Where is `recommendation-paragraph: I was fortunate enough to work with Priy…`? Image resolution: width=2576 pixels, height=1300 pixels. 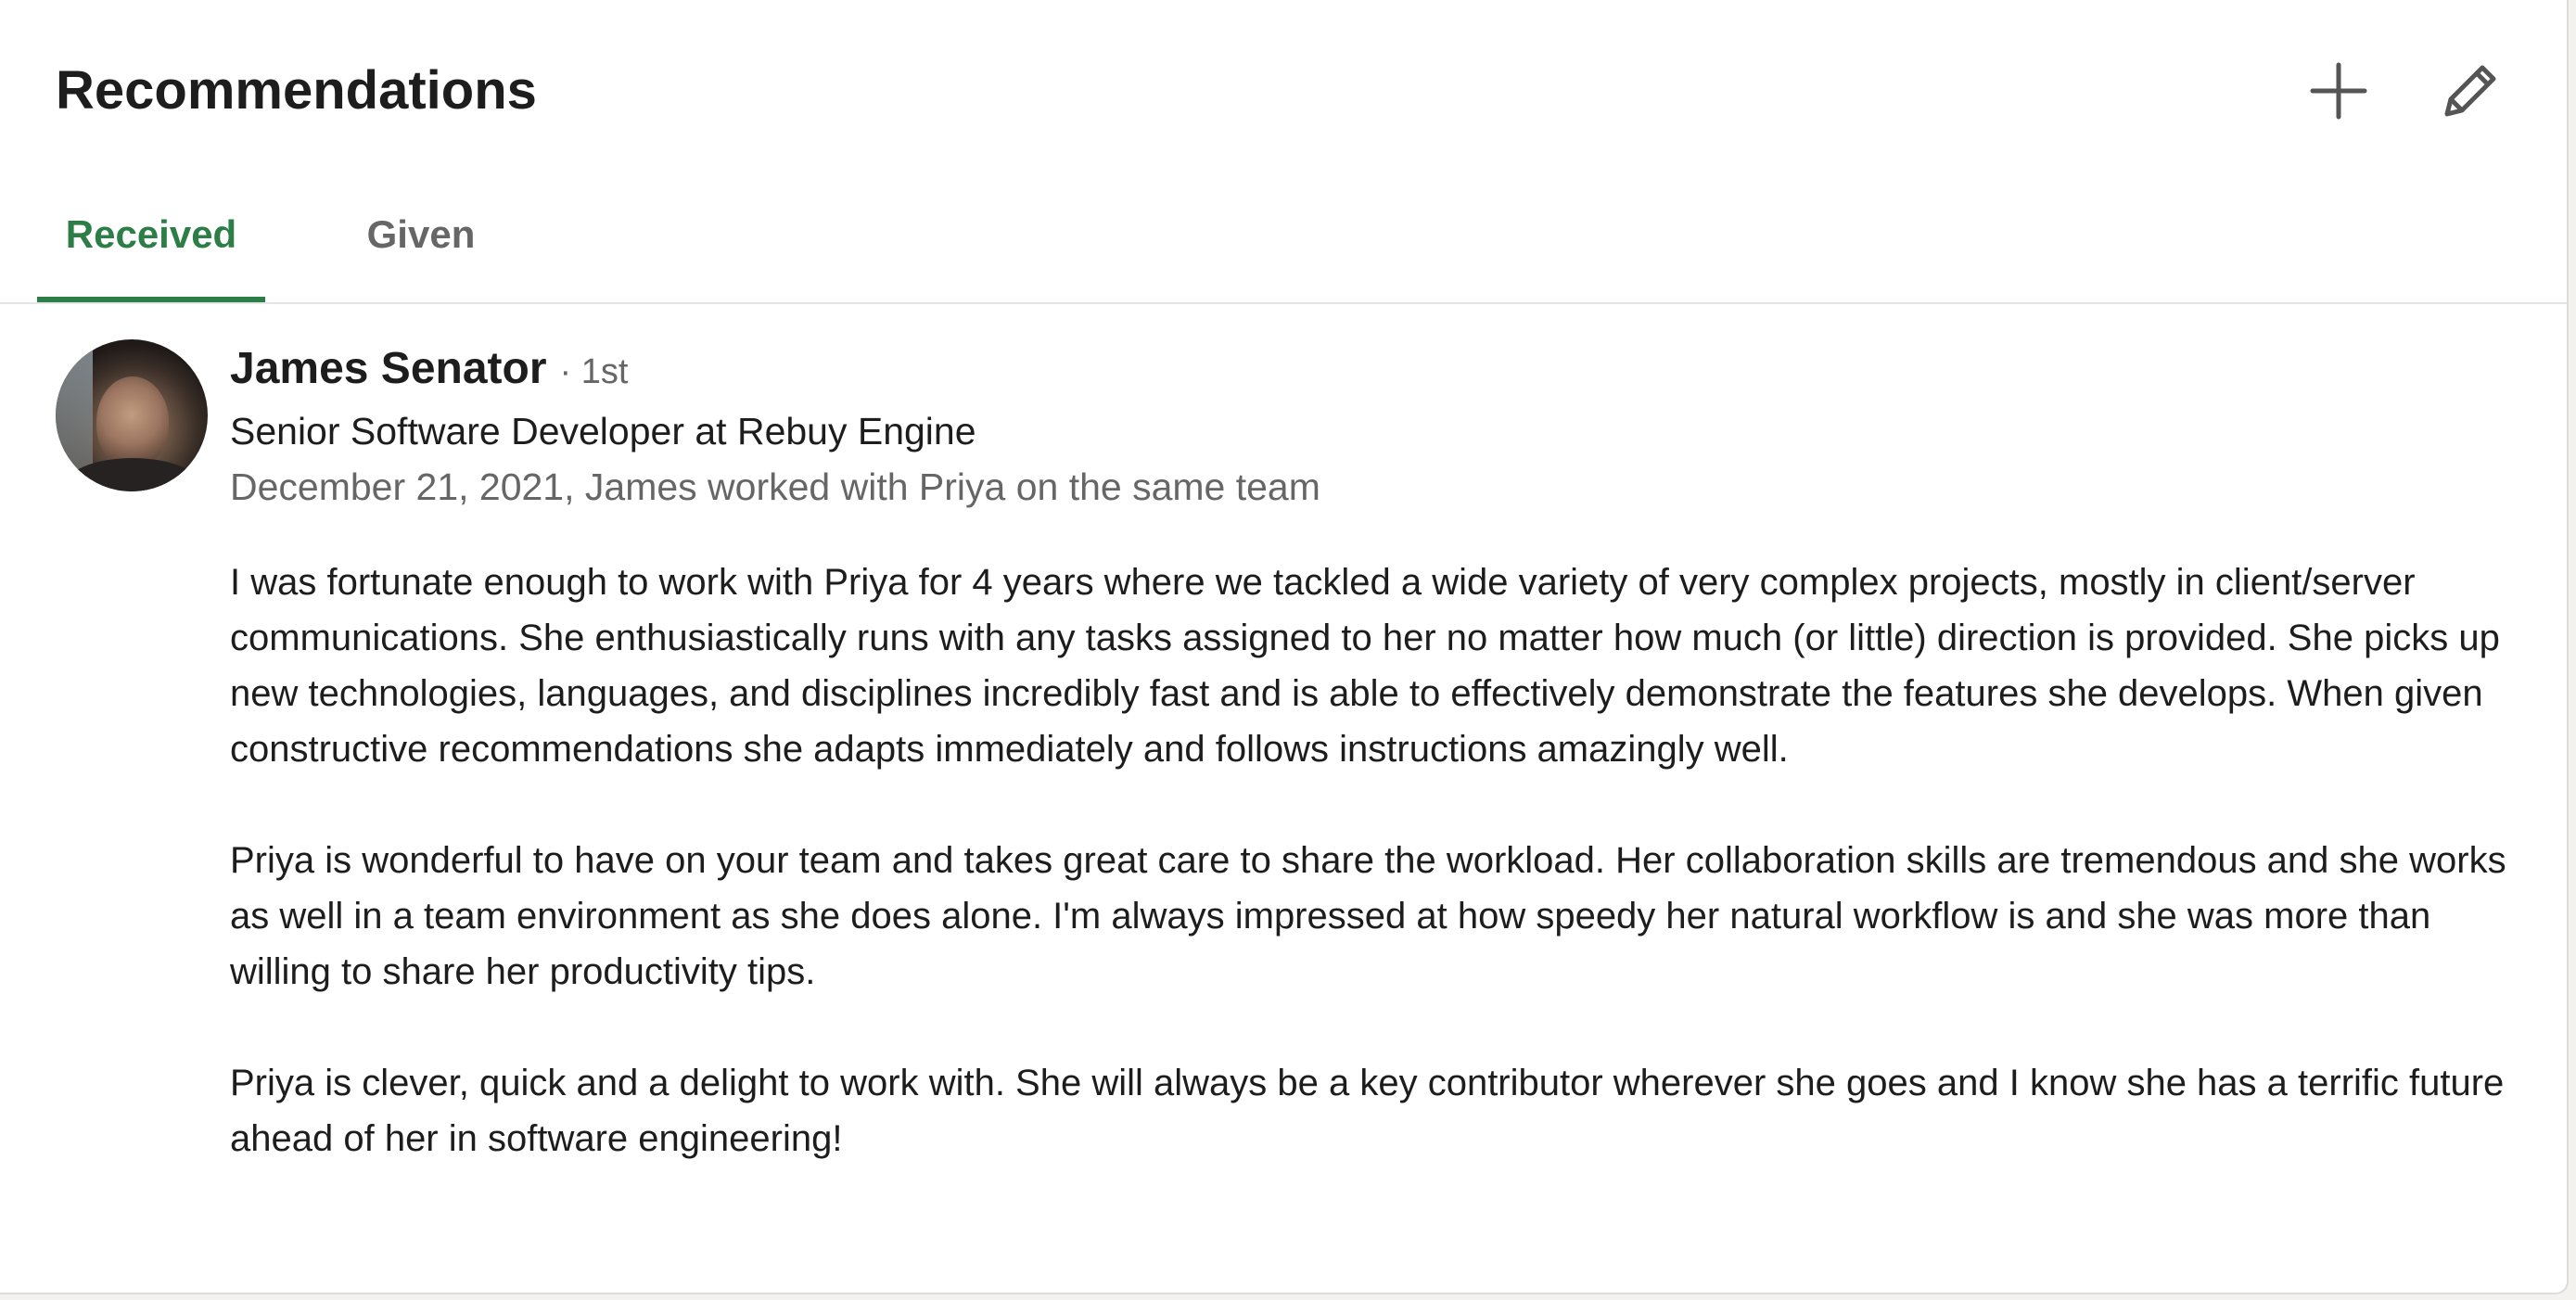 recommendation-paragraph: I was fortunate enough to work with Priy… is located at coordinates (1365, 666).